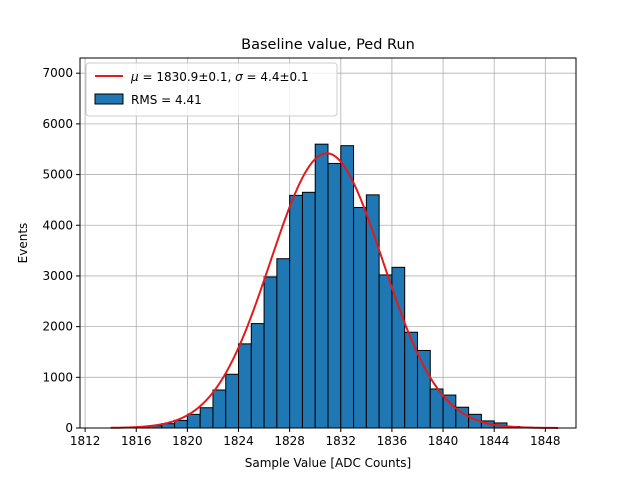 The height and width of the screenshot is (480, 640). Describe the element at coordinates (289, 441) in the screenshot. I see `x-tick-label: 1828` at that location.